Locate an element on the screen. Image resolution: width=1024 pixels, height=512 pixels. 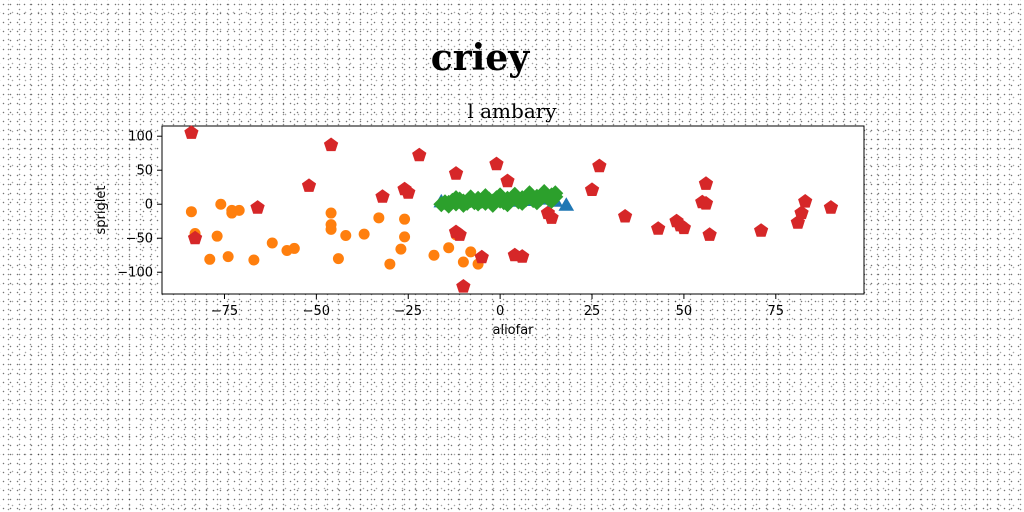
x-tick-label: −50 is located at coordinates (316, 311).